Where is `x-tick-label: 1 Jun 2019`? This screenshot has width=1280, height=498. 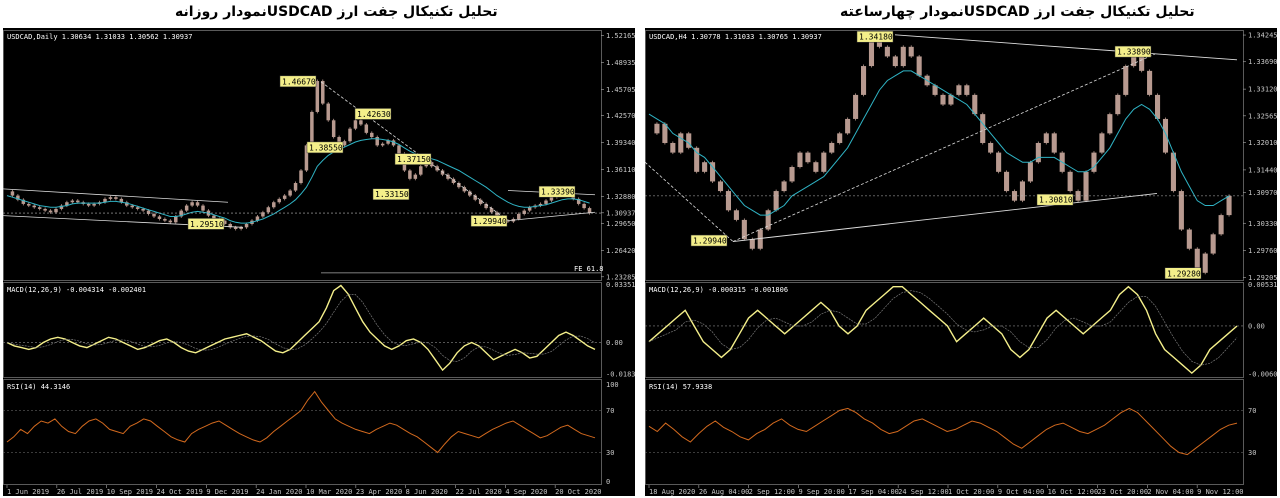 x-tick-label: 1 Jun 2019 is located at coordinates (28, 492).